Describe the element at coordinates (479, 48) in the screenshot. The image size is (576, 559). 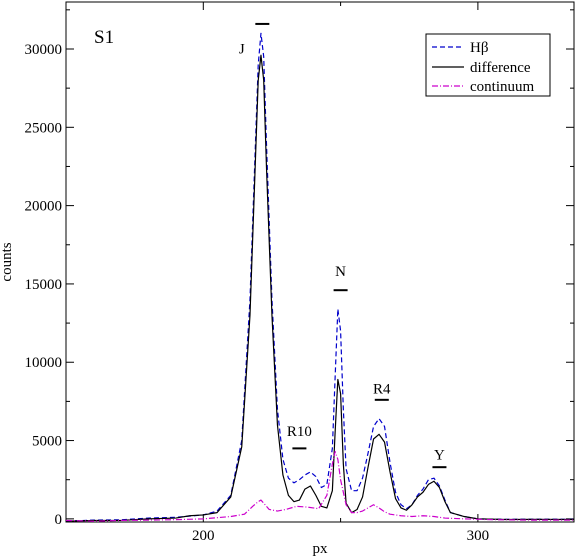
I see `legend-label-hbeta: Hβ` at that location.